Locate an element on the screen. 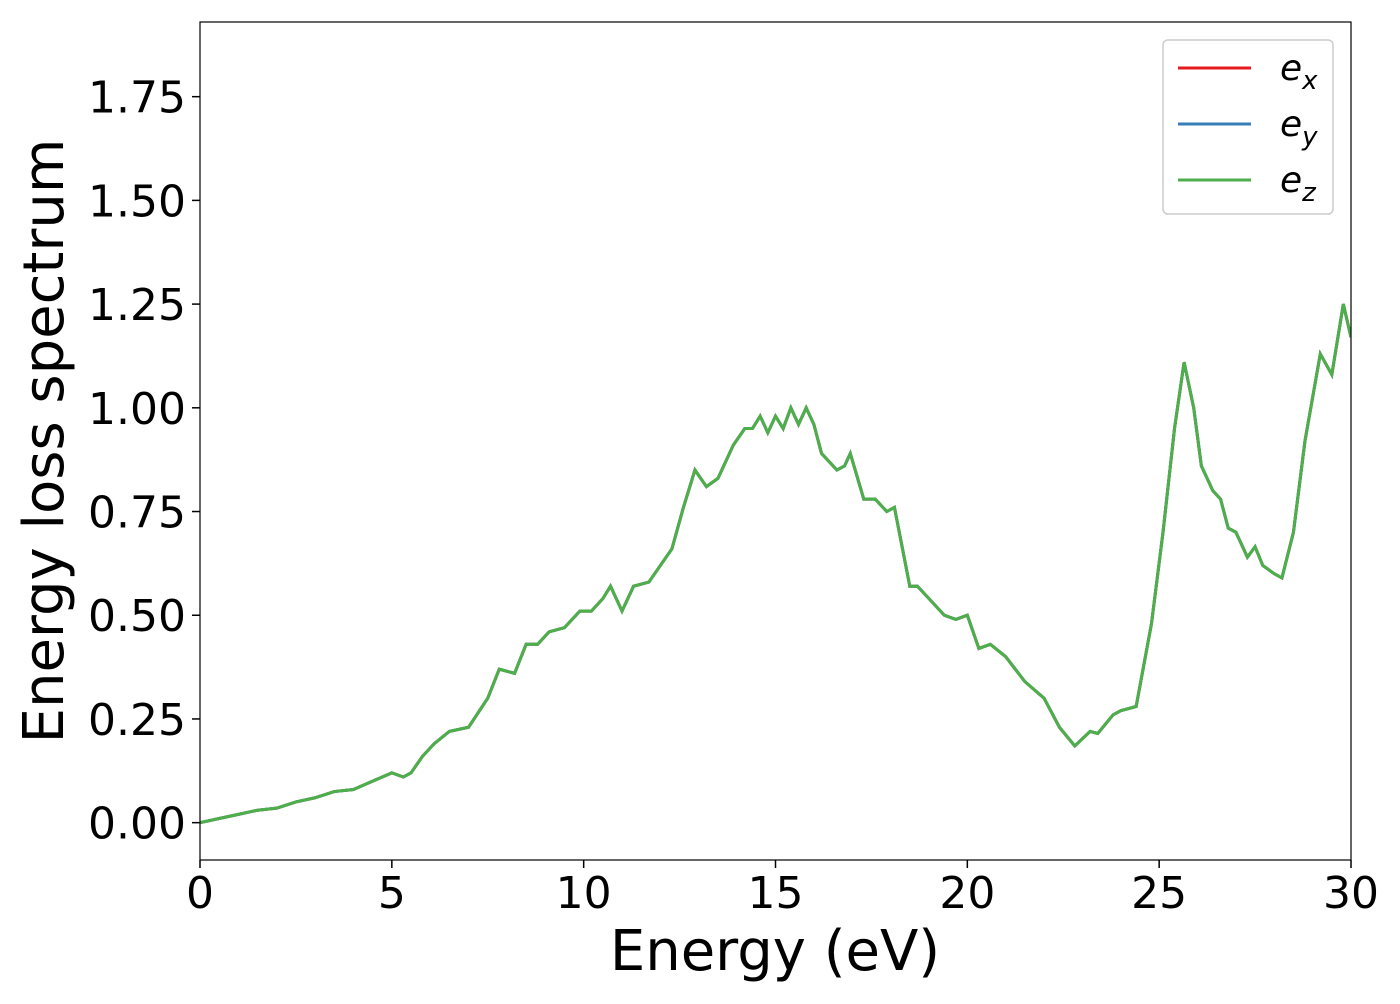  y-tick-label: 0.75 is located at coordinates (137, 513).